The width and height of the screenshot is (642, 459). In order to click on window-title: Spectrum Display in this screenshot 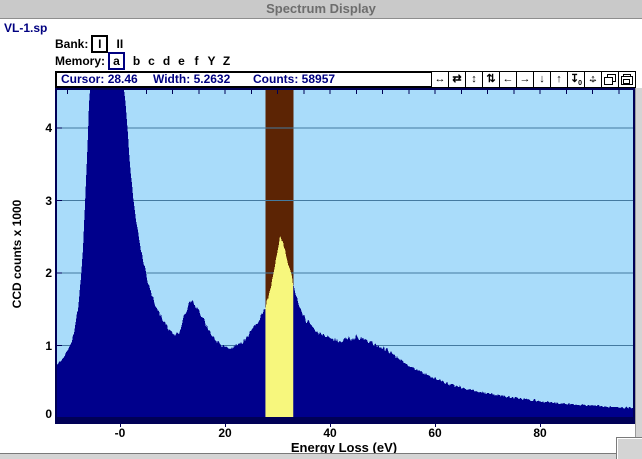, I will do `click(321, 9)`.